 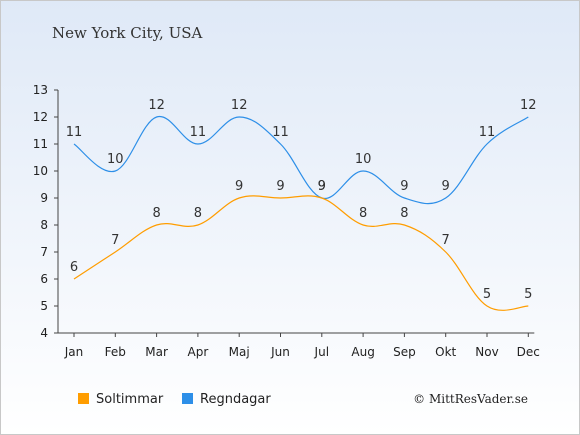 What do you see at coordinates (321, 352) in the screenshot?
I see `x-tick-label: Jul` at bounding box center [321, 352].